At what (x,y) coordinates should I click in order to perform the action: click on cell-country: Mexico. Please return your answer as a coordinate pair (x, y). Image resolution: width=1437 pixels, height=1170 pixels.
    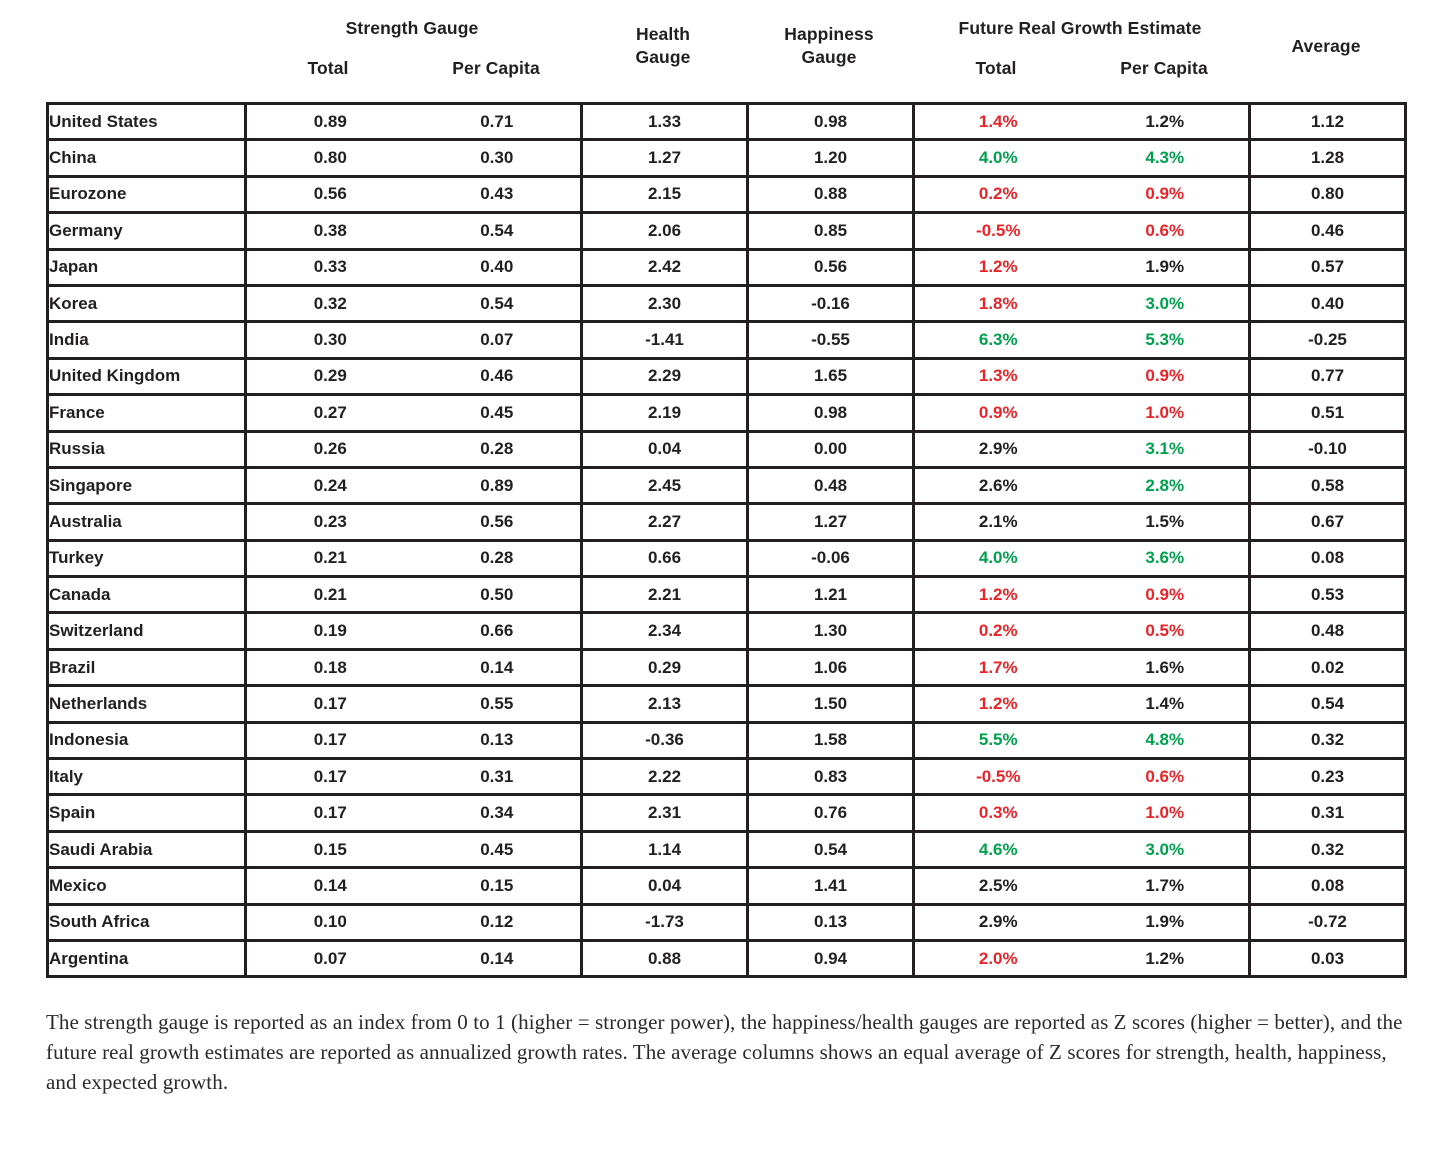
    Looking at the image, I should click on (147, 886).